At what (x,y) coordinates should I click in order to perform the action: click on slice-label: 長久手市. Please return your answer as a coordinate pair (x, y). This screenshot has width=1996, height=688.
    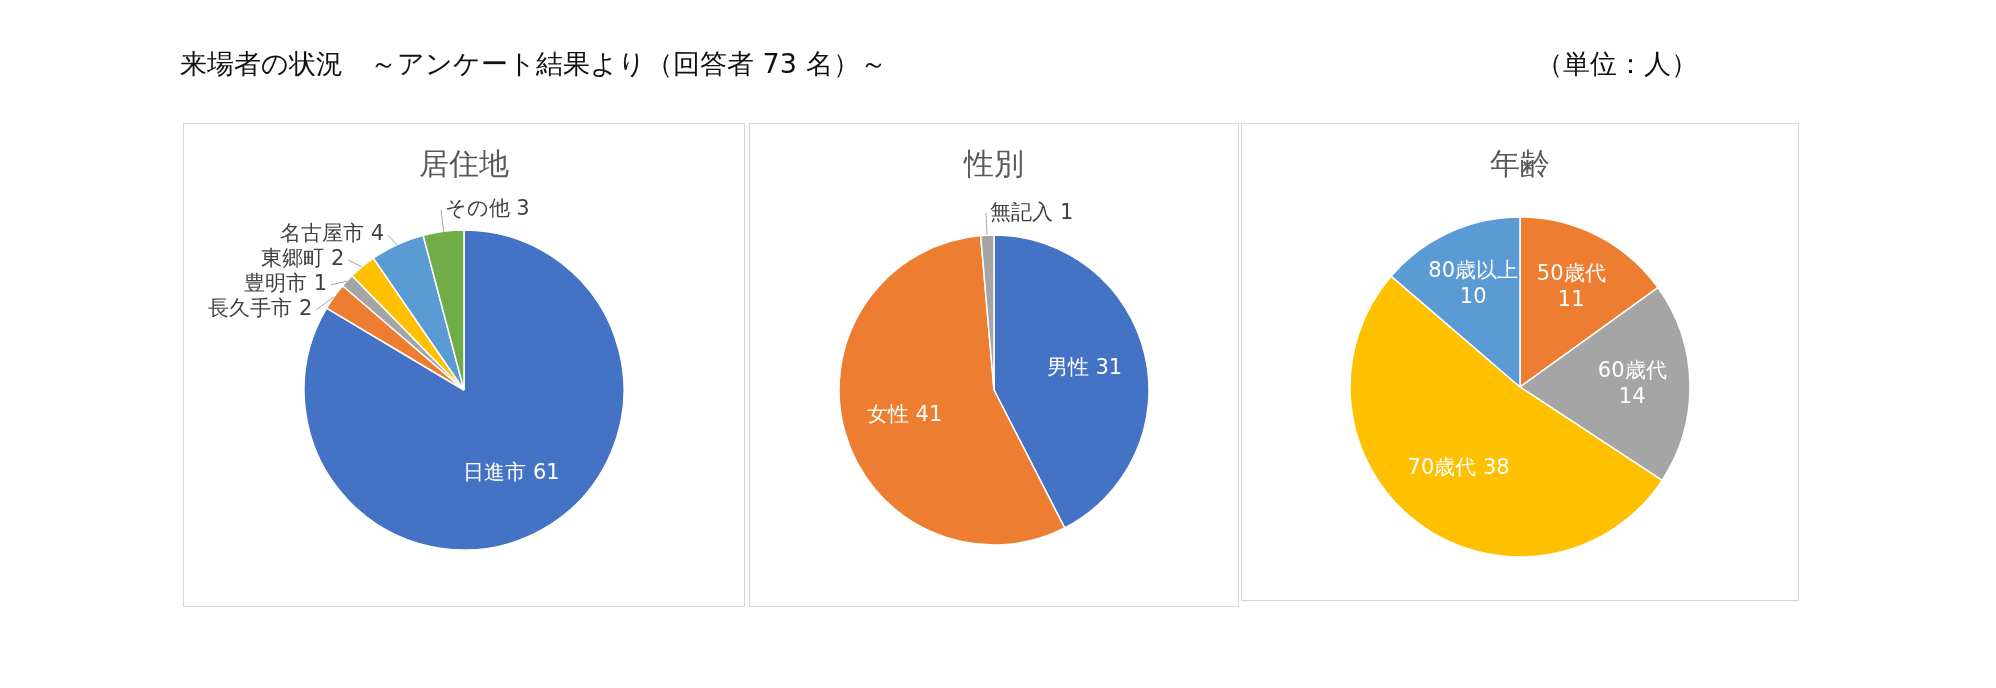
    Looking at the image, I should click on (250, 307).